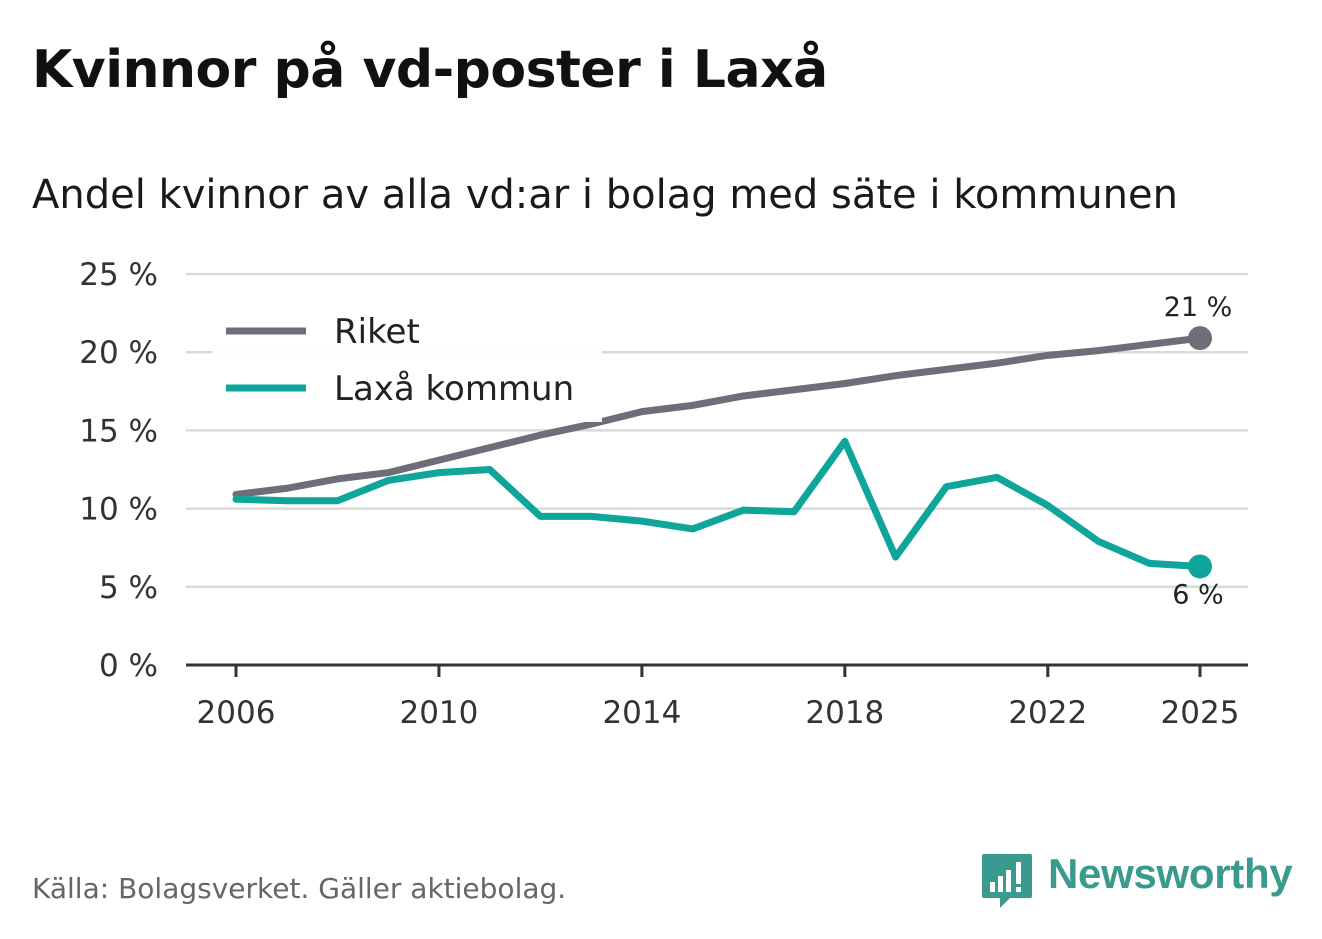 This screenshot has width=1322, height=939. Describe the element at coordinates (1197, 594) in the screenshot. I see `end-label-laxa: 6 %` at that location.